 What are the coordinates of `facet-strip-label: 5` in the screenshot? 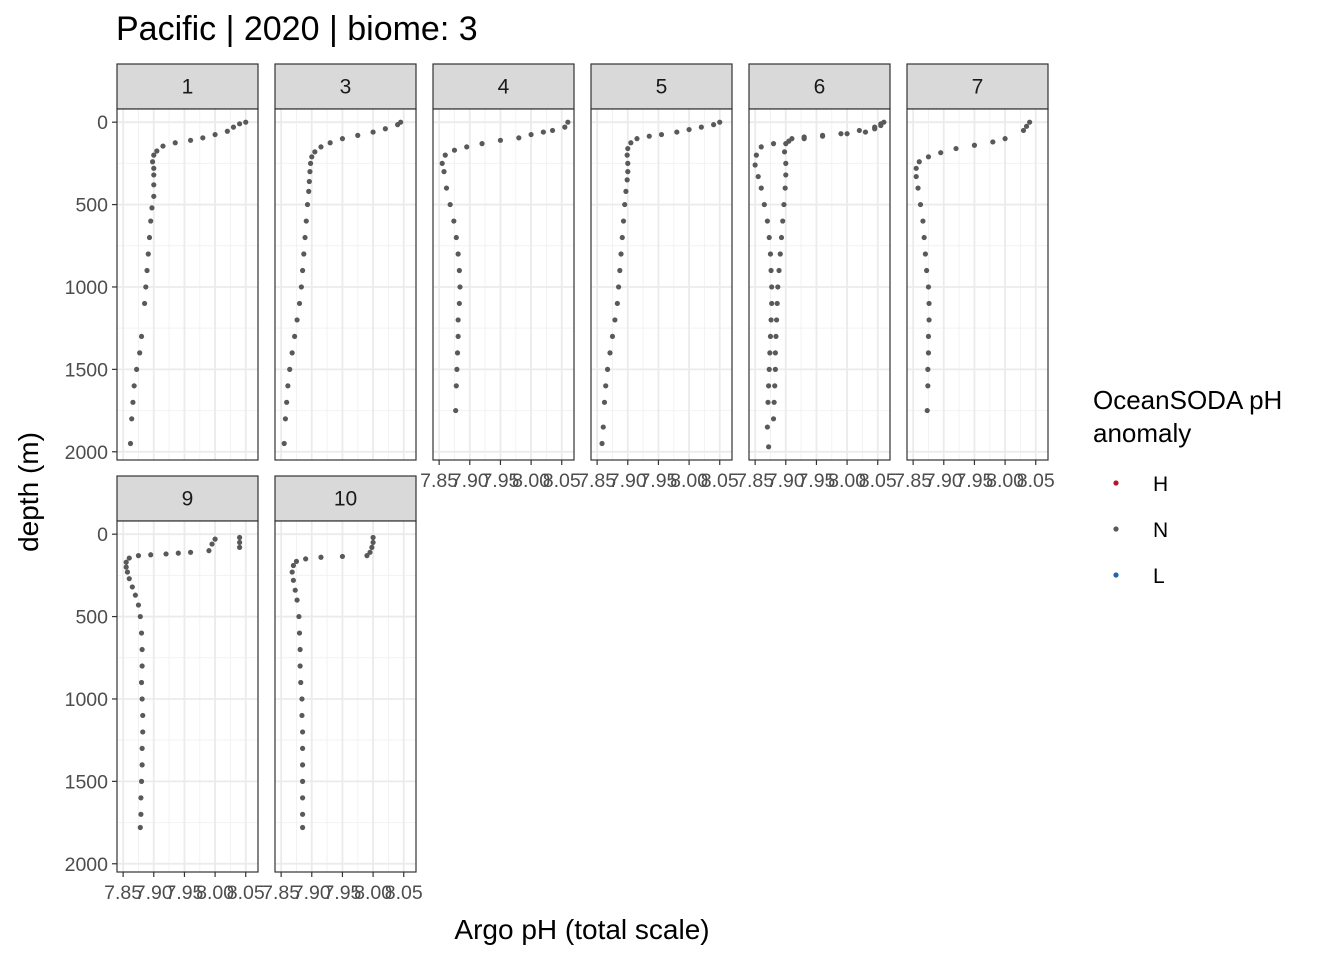 It's located at (662, 87).